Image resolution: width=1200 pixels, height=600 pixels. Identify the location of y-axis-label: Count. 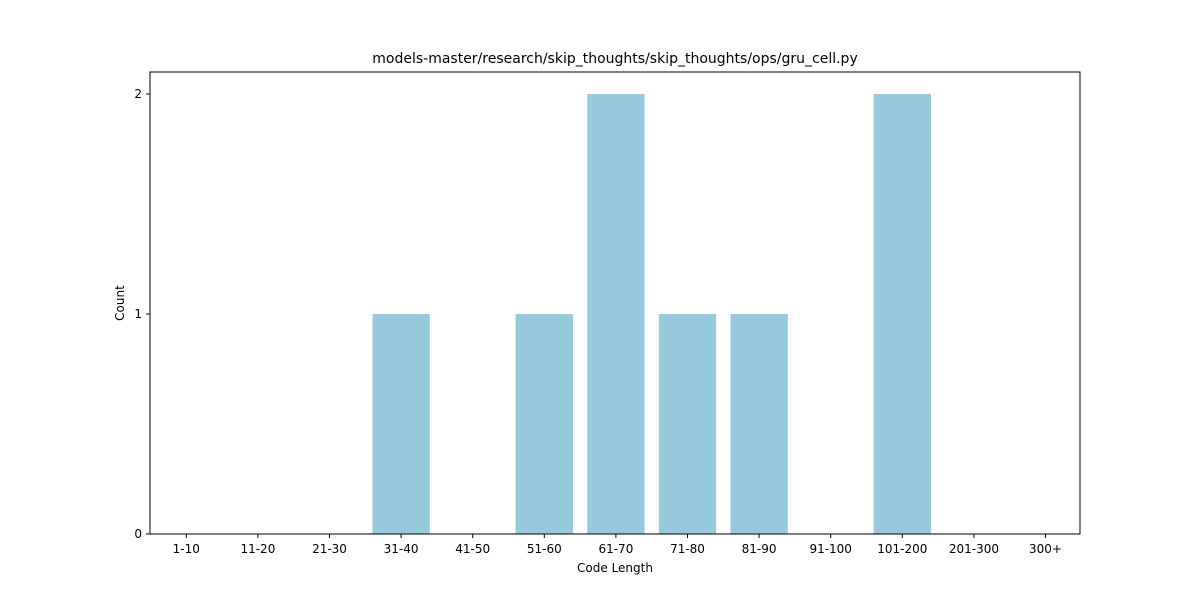
(120, 303).